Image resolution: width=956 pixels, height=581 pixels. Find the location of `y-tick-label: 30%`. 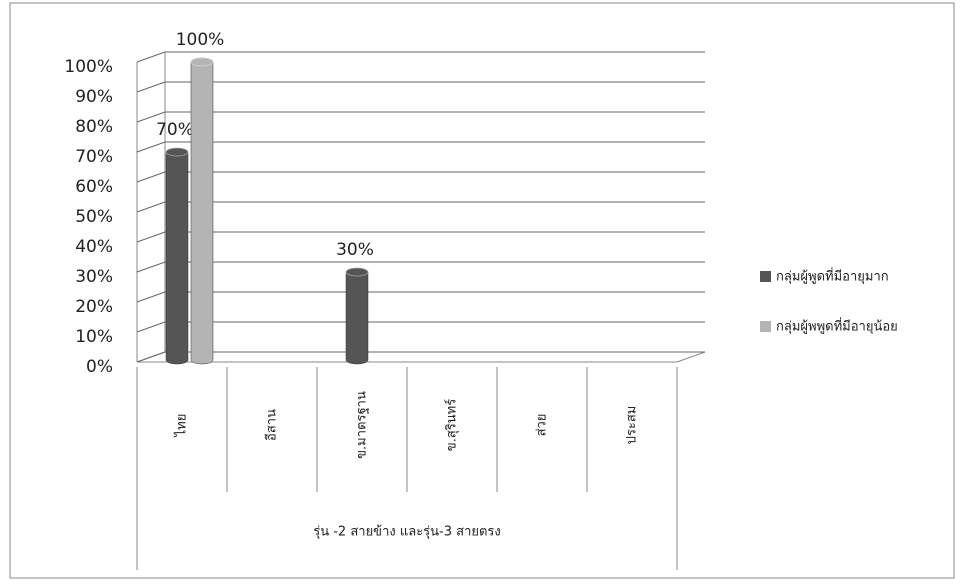

y-tick-label: 30% is located at coordinates (94, 277).